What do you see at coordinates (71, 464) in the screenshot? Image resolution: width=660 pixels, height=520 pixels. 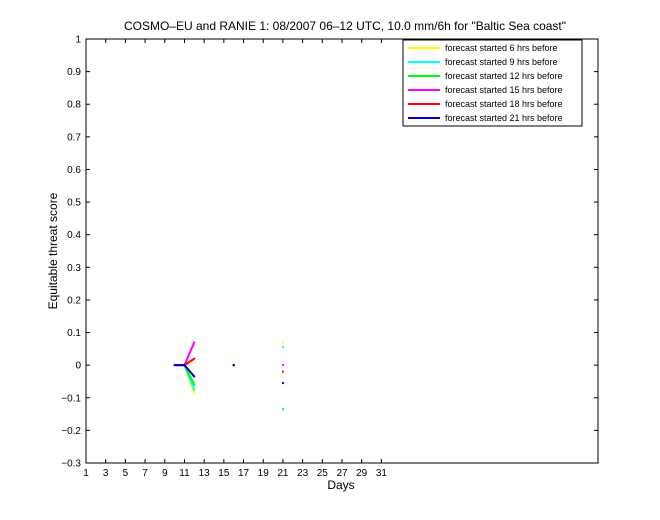 I see `y-tick-label: −0.3` at bounding box center [71, 464].